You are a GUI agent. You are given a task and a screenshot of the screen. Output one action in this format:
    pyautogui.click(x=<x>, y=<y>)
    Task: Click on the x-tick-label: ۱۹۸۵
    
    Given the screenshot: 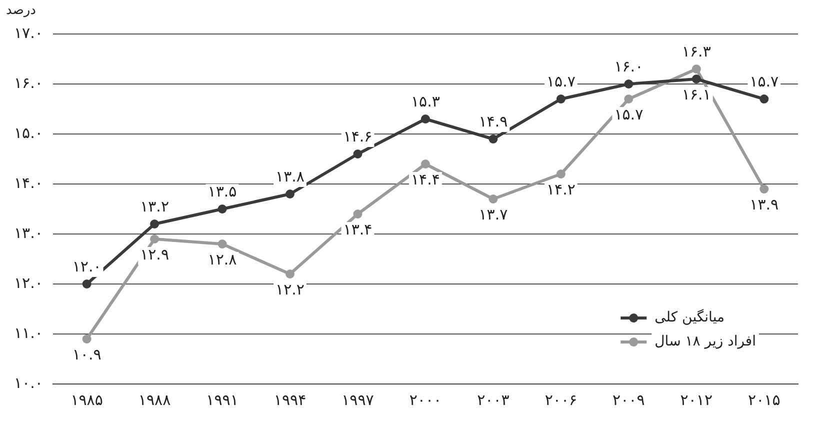 What is the action you would take?
    pyautogui.click(x=86, y=399)
    